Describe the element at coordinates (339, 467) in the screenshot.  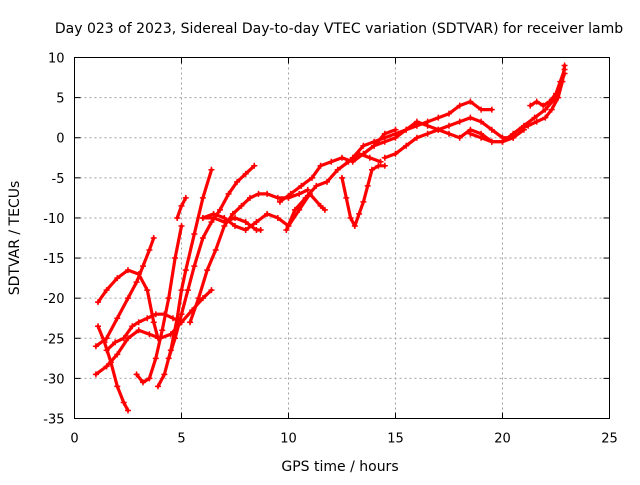
I see `x-axis-label: GPS time / hours` at that location.